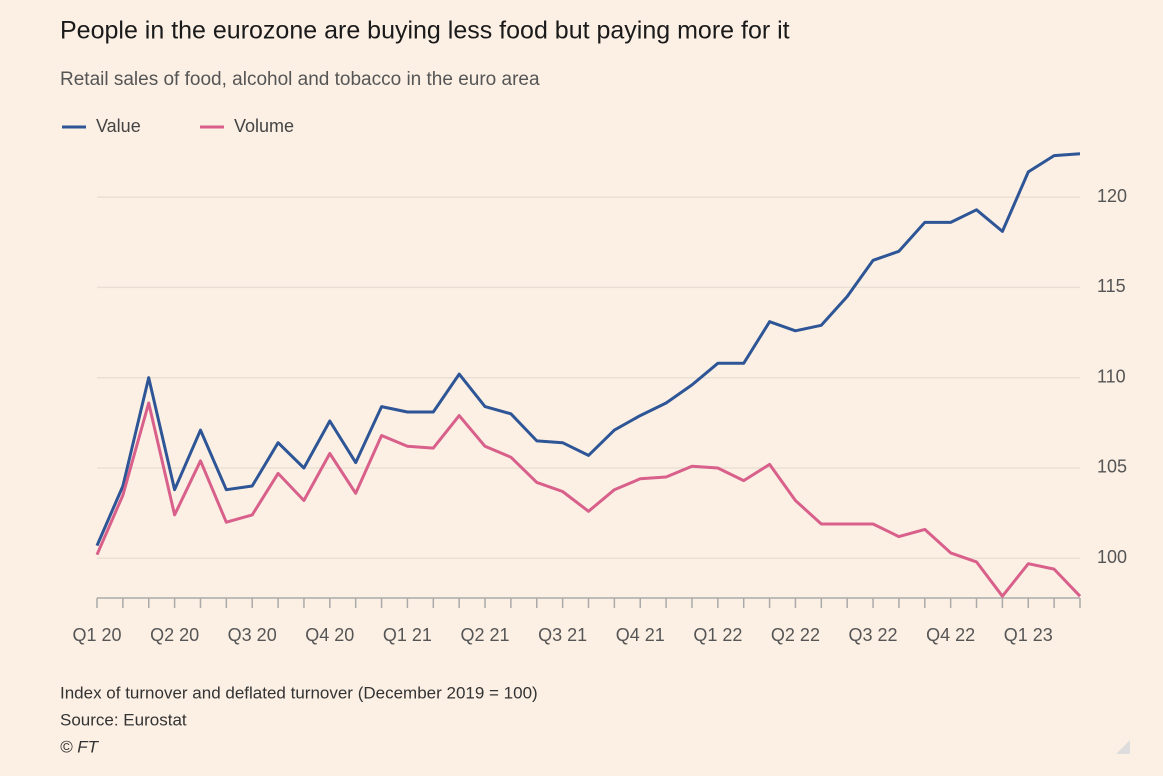 The height and width of the screenshot is (776, 1163). Describe the element at coordinates (640, 635) in the screenshot. I see `x-tick-label: Q4 21` at that location.